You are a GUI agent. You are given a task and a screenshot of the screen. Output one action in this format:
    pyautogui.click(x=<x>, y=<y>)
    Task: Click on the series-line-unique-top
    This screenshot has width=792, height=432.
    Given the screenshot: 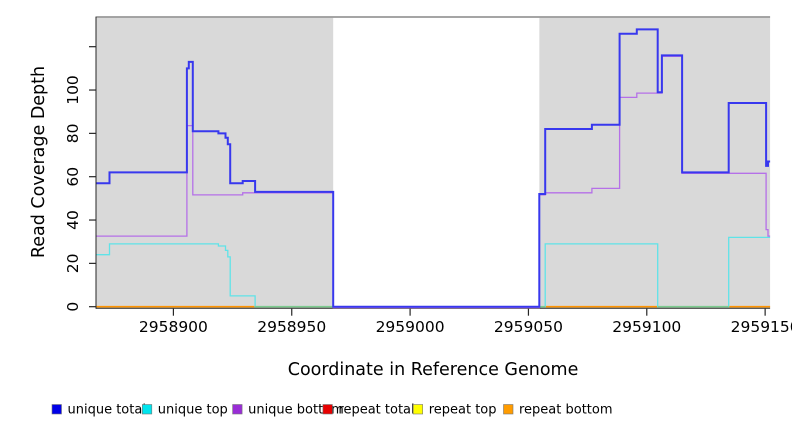 What is the action you would take?
    pyautogui.click(x=433, y=272)
    